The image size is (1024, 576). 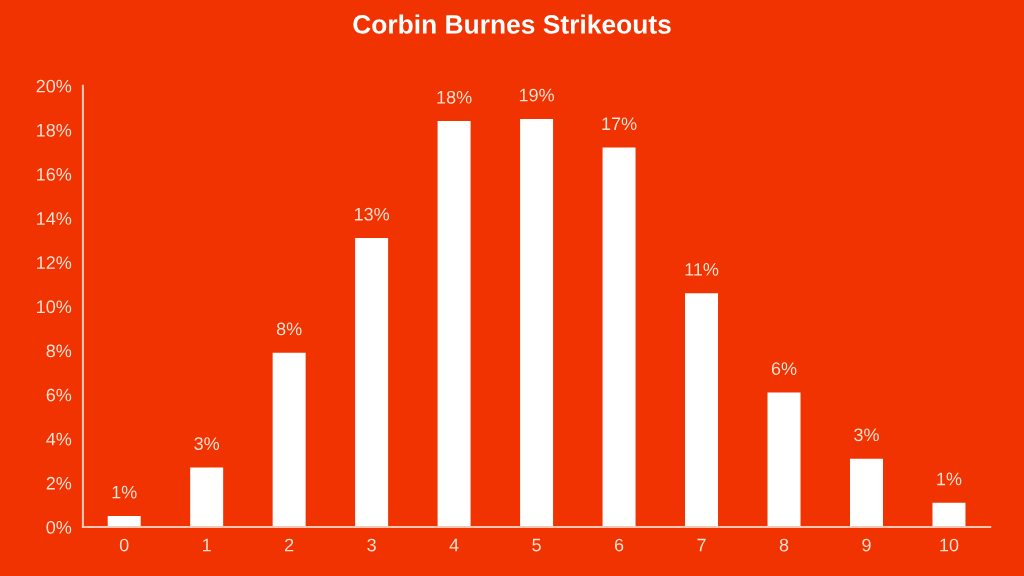 What do you see at coordinates (124, 545) in the screenshot?
I see `x-tick-label: 0` at bounding box center [124, 545].